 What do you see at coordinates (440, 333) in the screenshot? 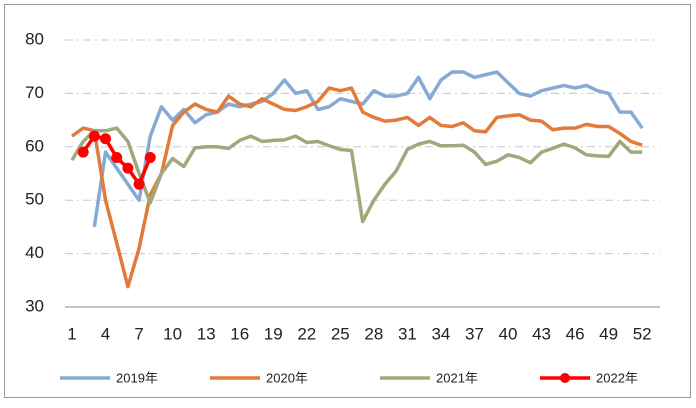
I see `x-tick-label: 34` at bounding box center [440, 333].